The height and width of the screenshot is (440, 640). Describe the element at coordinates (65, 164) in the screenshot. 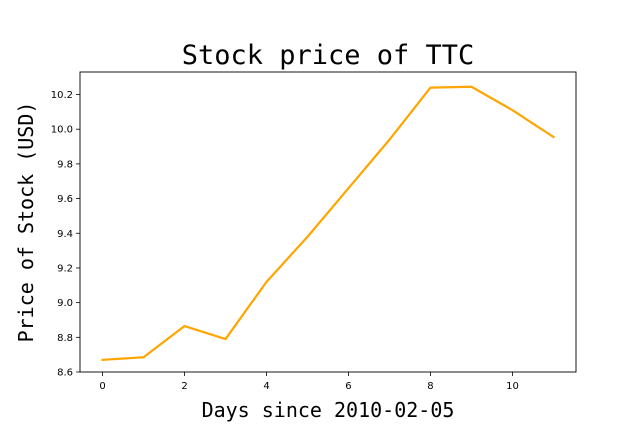

I see `y-tick-label-9-8: 9.8` at that location.